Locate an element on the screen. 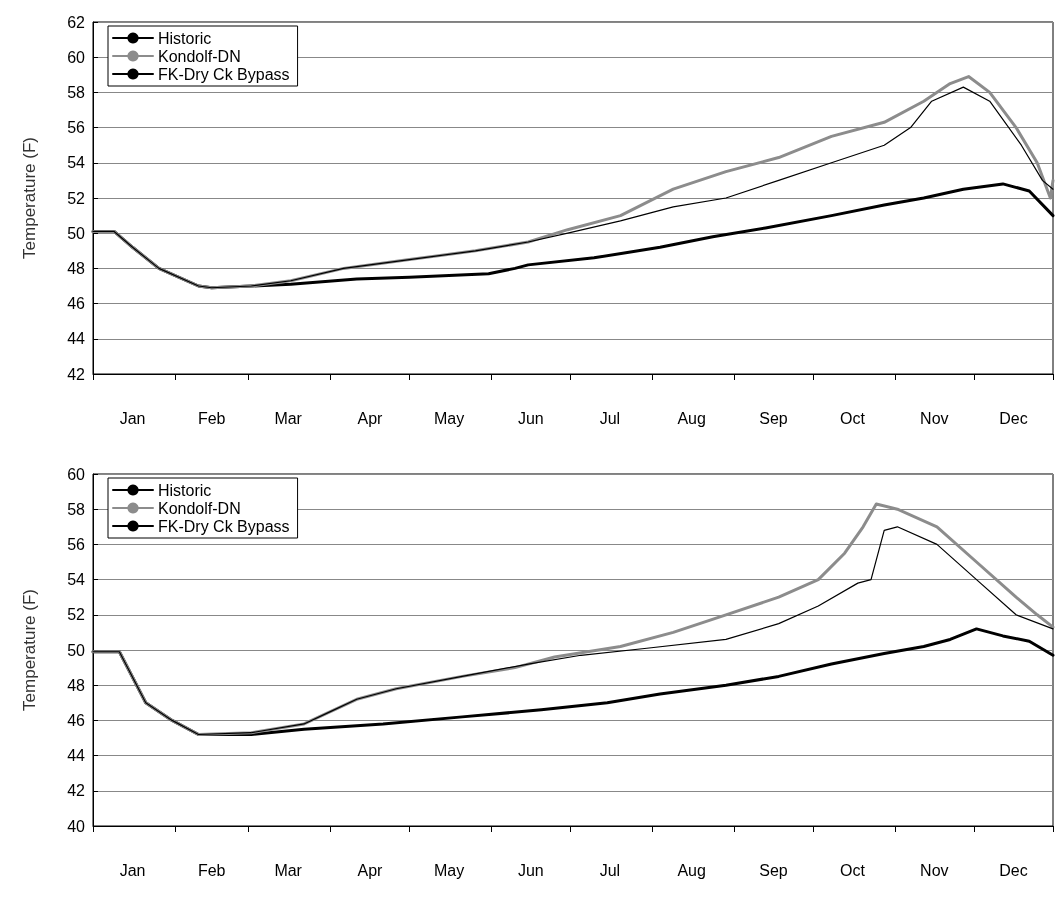 The width and height of the screenshot is (1055, 920). y-tick-label: 62 is located at coordinates (76, 22).